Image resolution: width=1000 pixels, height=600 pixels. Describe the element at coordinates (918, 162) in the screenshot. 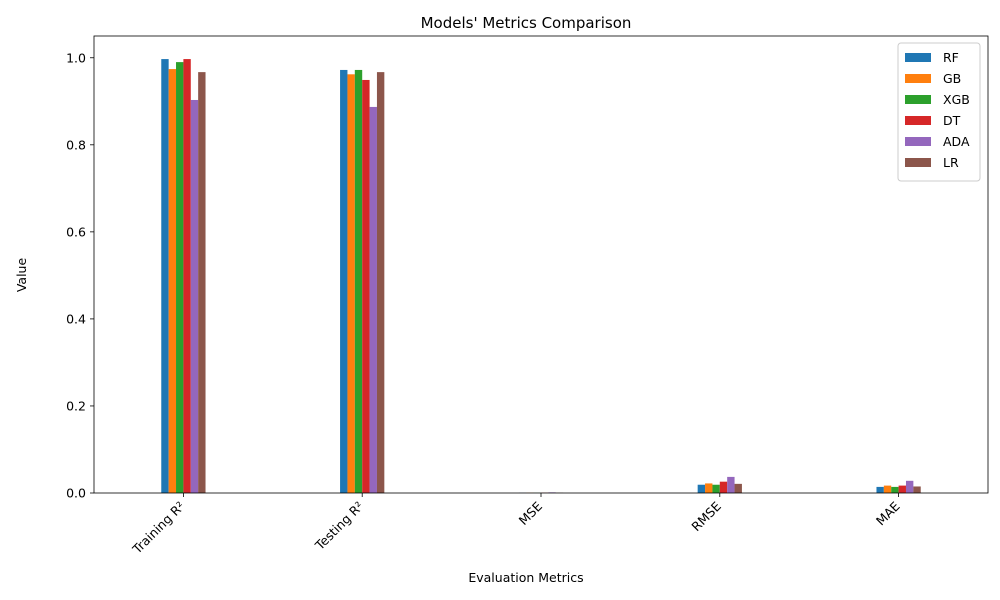

I see `legend-swatch-lr` at that location.